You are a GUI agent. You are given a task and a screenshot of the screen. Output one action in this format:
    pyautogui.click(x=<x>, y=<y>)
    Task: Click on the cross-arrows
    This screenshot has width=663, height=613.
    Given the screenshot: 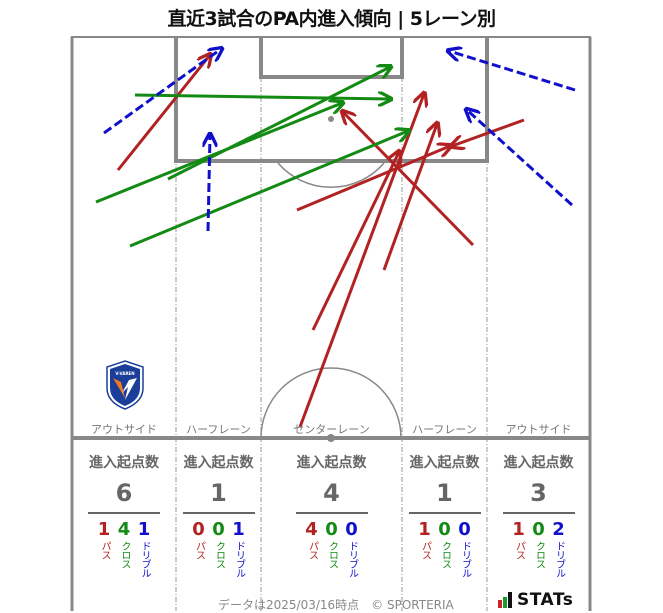 What is the action you would take?
    pyautogui.click(x=251, y=157)
    